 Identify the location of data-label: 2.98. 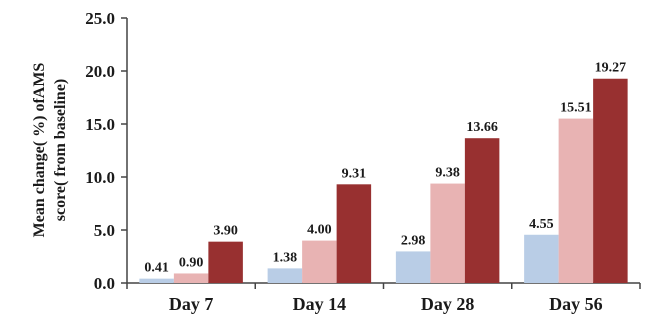
(413, 240).